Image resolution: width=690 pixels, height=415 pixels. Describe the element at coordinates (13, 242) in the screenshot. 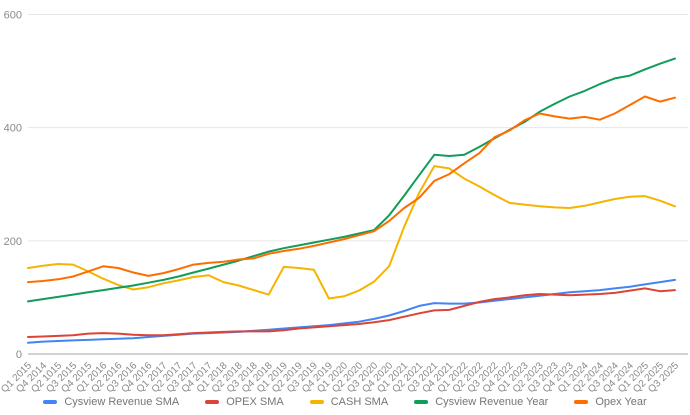

I see `y-axis-label: 200` at that location.